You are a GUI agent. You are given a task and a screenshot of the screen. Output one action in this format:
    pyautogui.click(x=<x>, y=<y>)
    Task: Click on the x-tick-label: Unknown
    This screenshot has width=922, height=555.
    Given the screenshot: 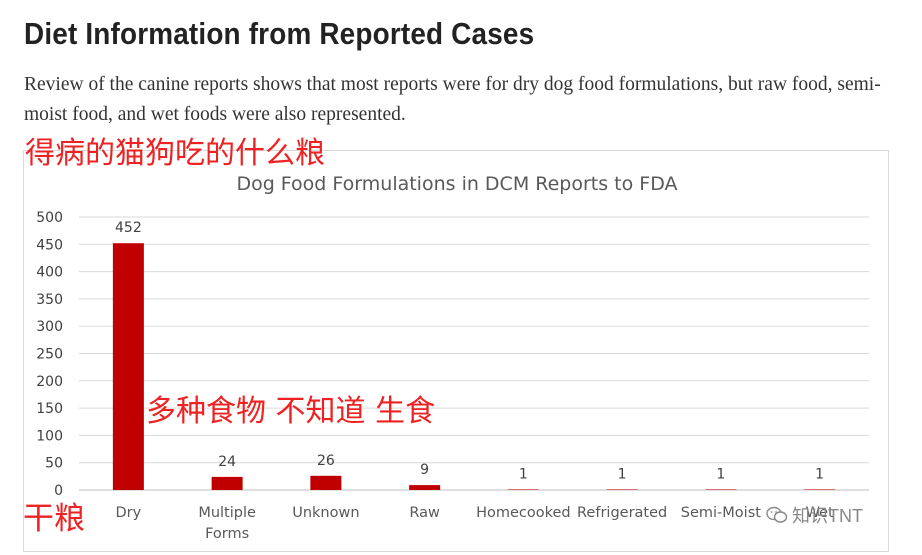 What is the action you would take?
    pyautogui.click(x=325, y=513)
    